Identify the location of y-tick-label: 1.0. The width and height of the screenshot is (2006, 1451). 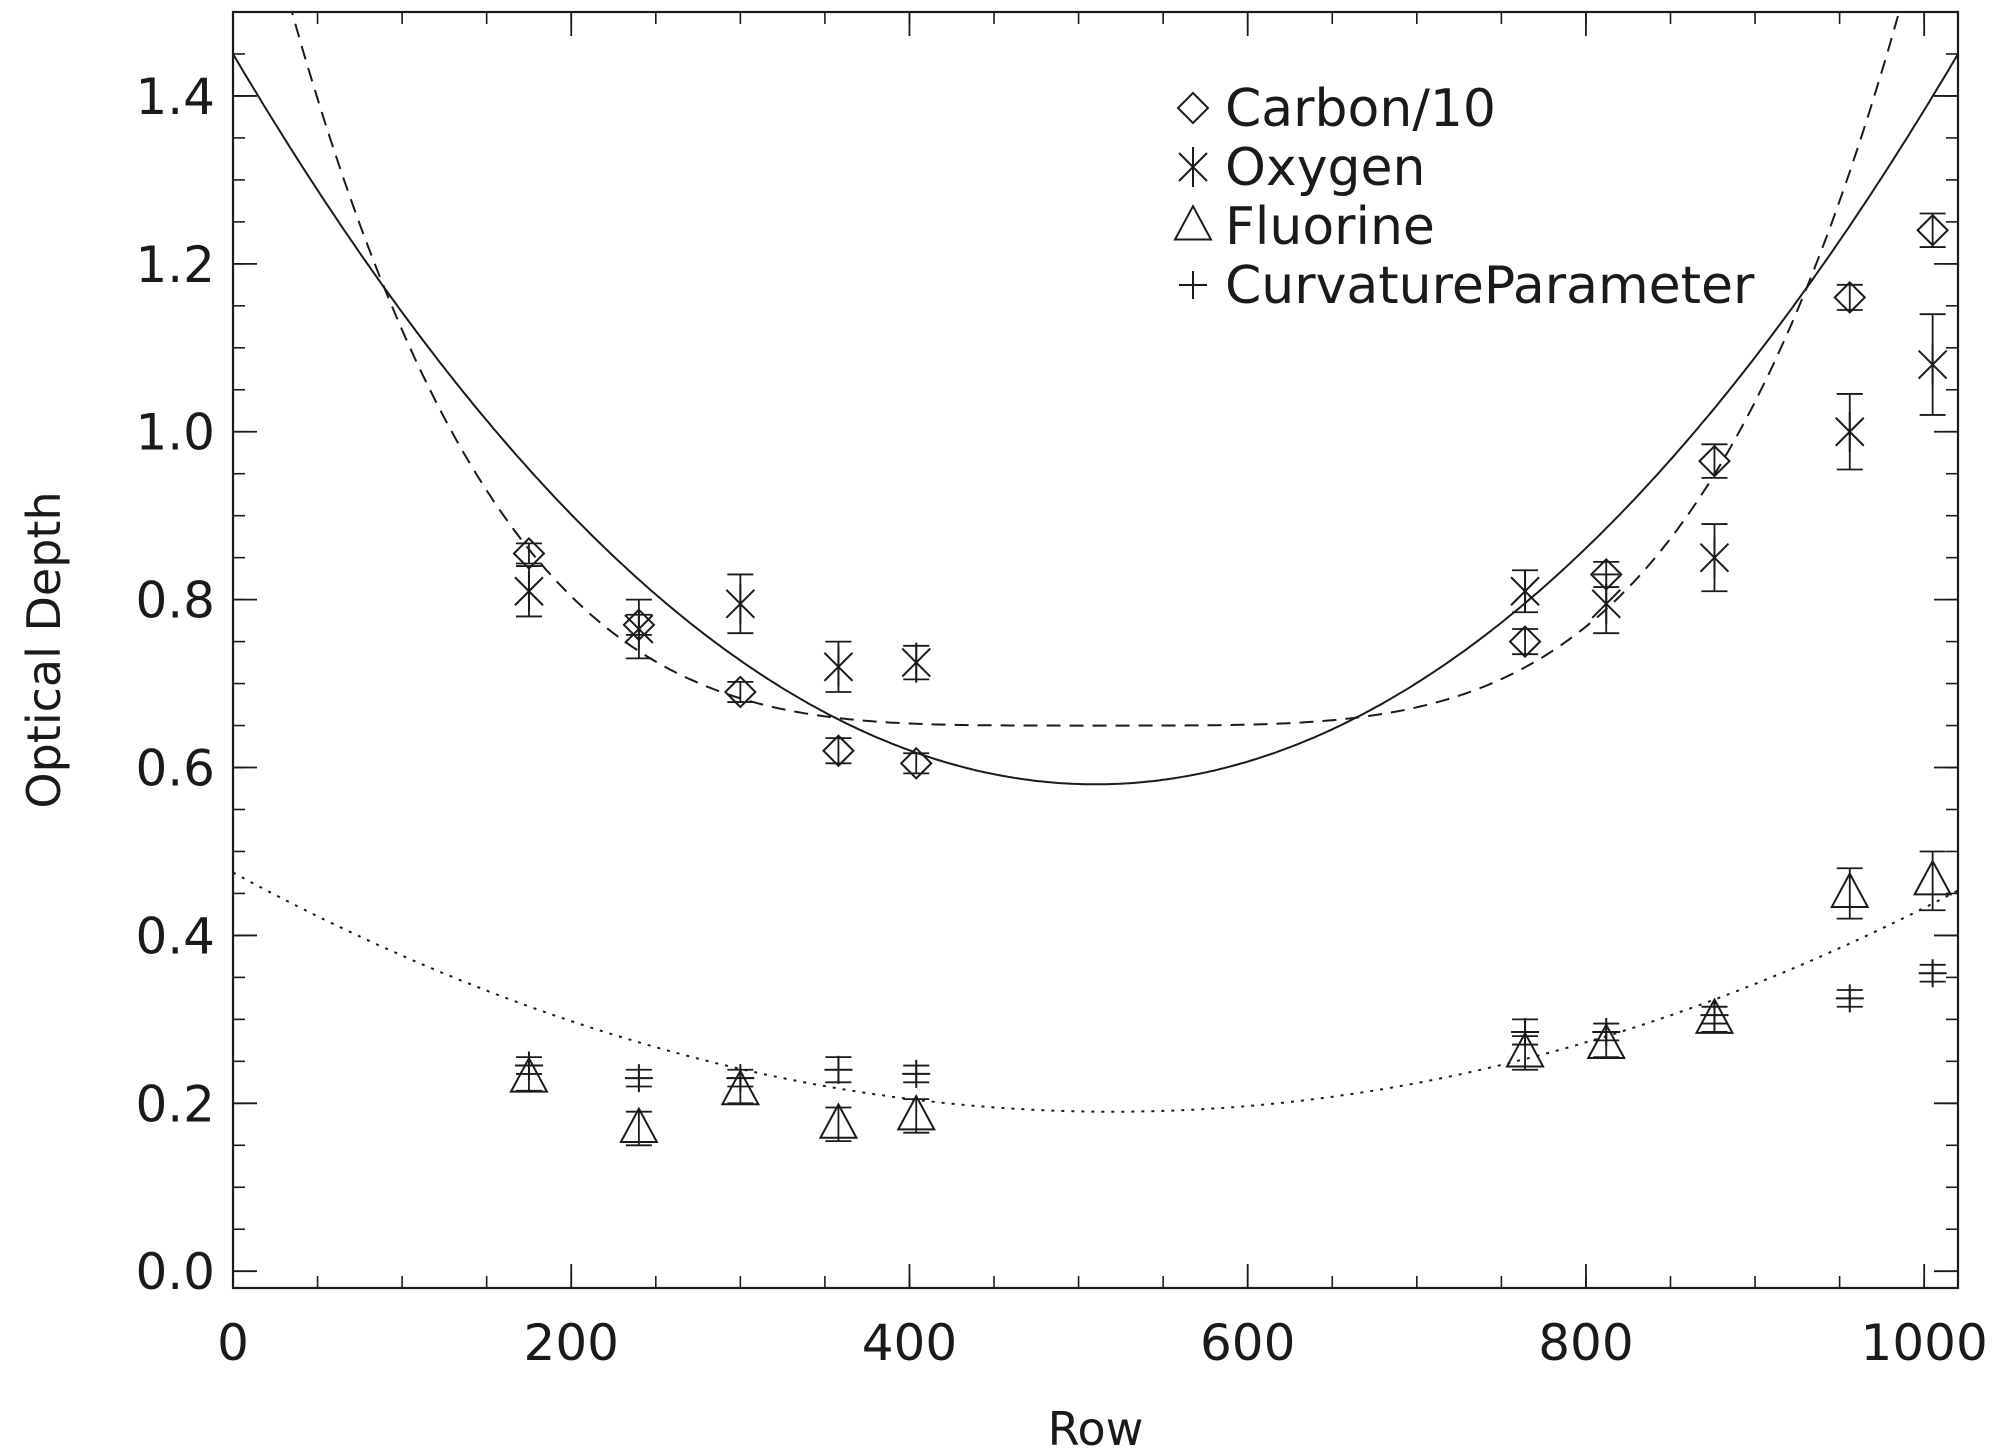
(175, 433).